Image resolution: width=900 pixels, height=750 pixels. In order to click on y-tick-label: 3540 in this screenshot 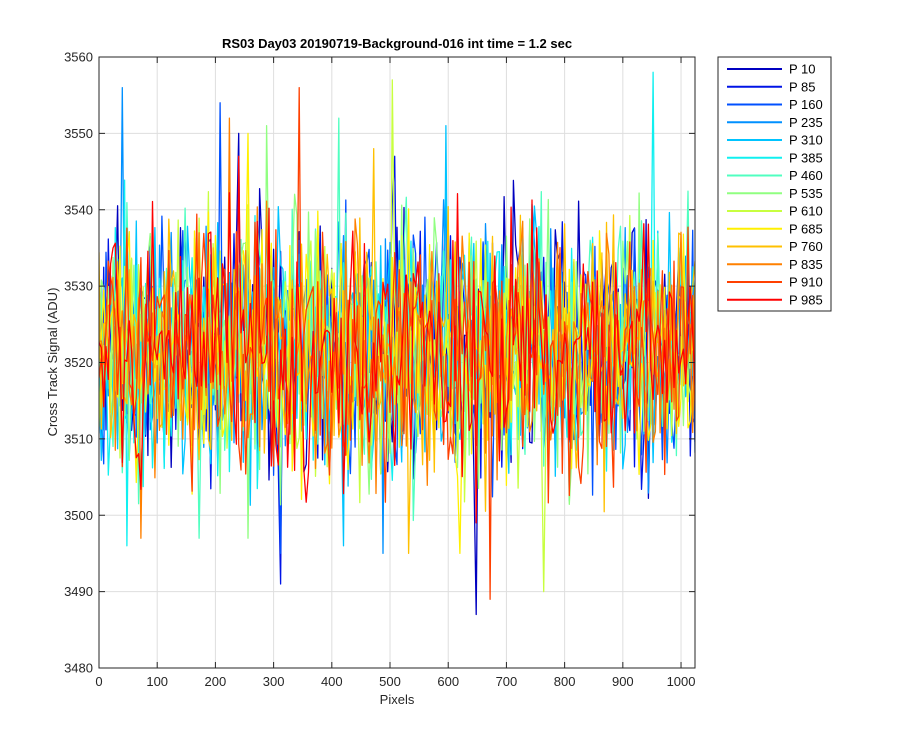, I will do `click(78, 209)`.